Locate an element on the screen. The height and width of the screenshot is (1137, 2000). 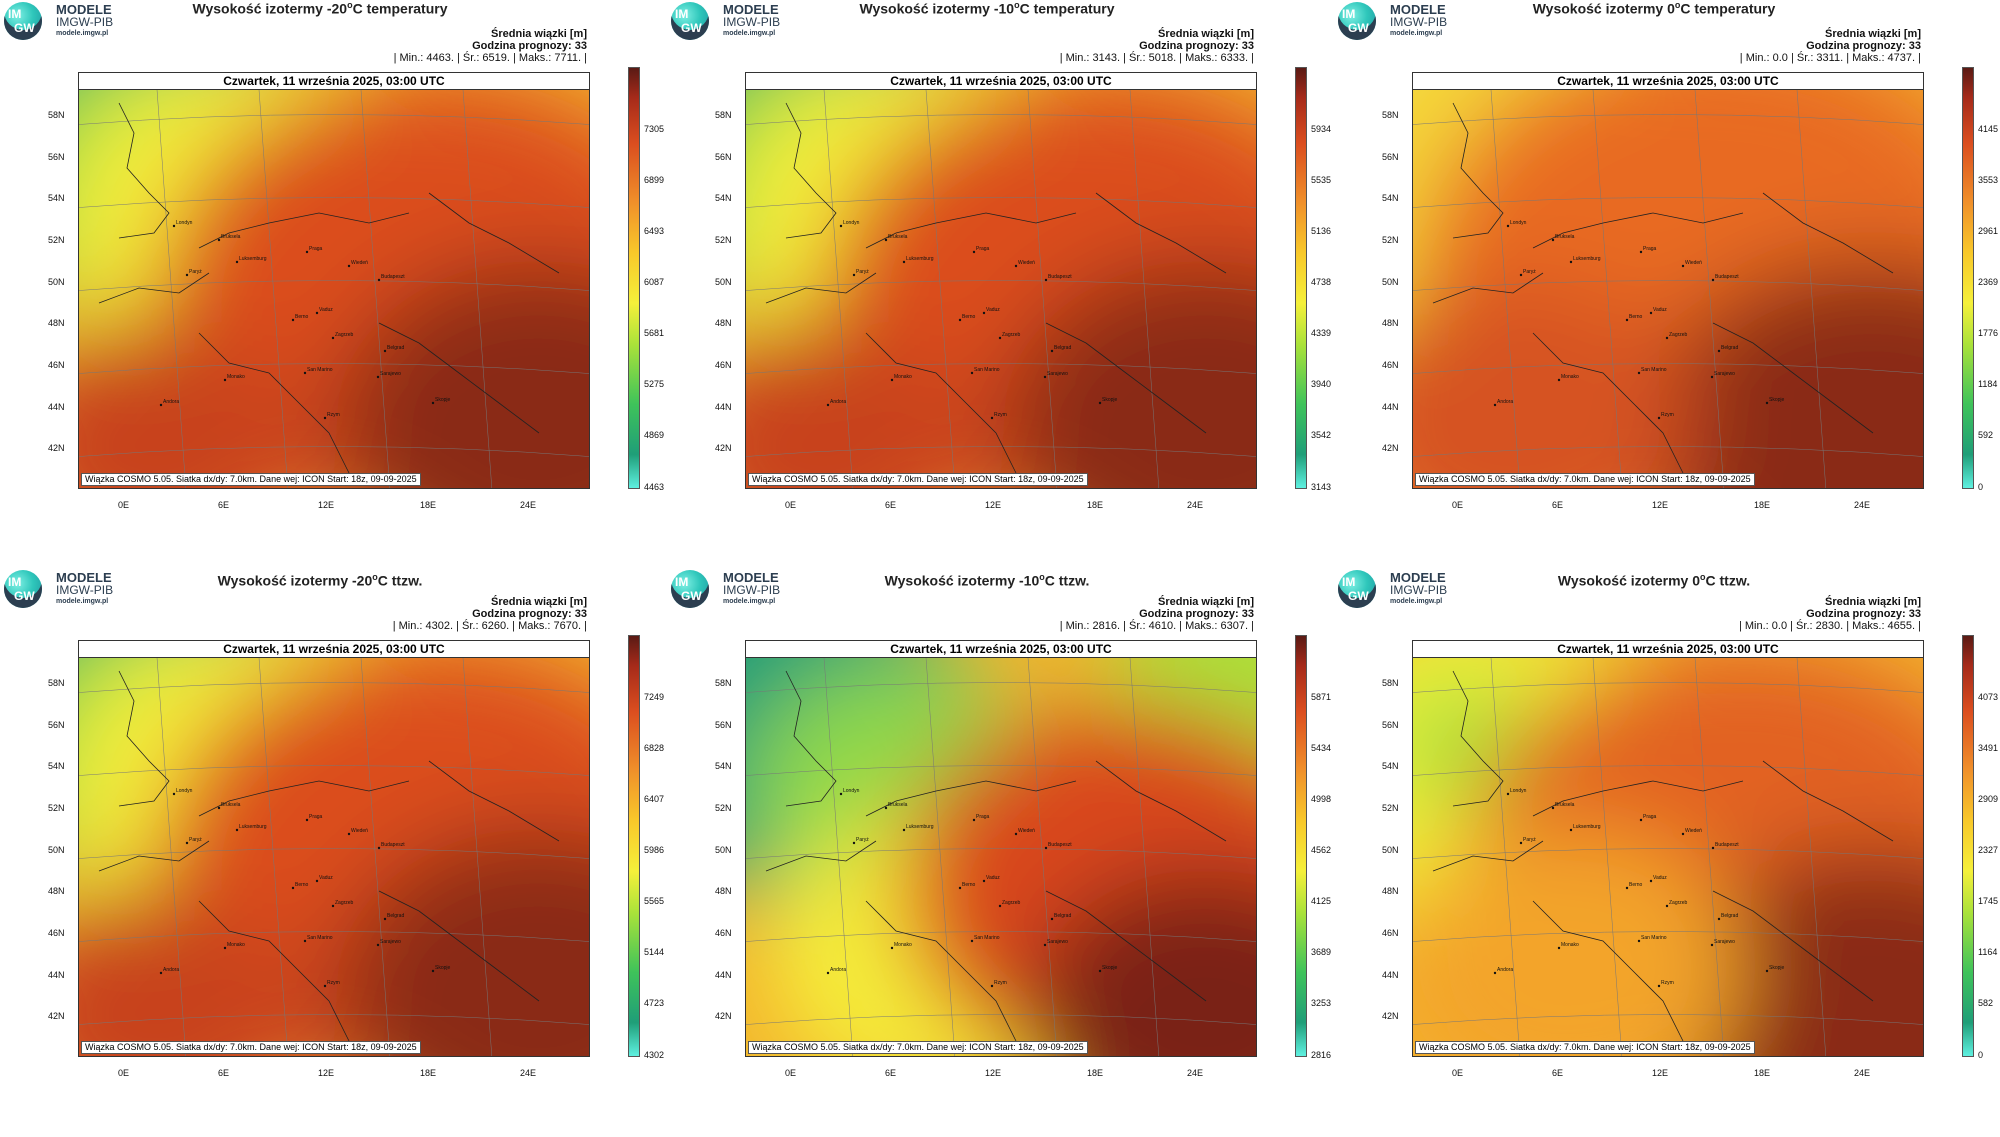
longitude-label: 24E is located at coordinates (1195, 1073).